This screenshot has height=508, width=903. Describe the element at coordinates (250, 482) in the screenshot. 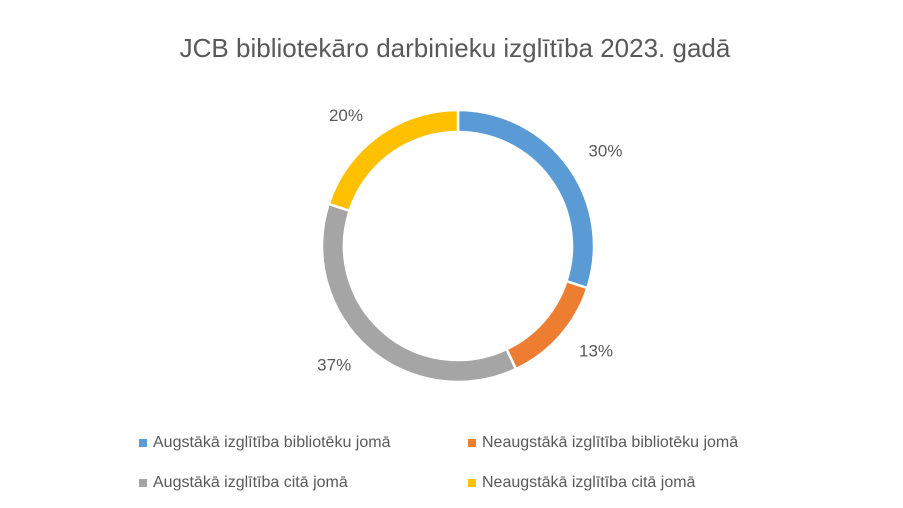

I see `legend-label: Augstākā izglītība citā jomā` at that location.